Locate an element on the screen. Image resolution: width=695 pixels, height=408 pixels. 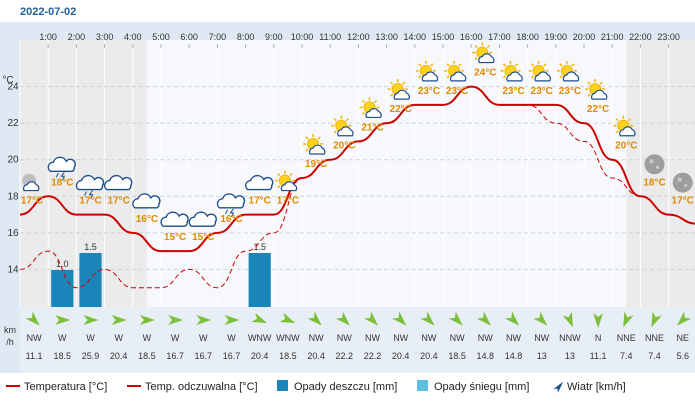
temperature-label: 23°C is located at coordinates (570, 91).